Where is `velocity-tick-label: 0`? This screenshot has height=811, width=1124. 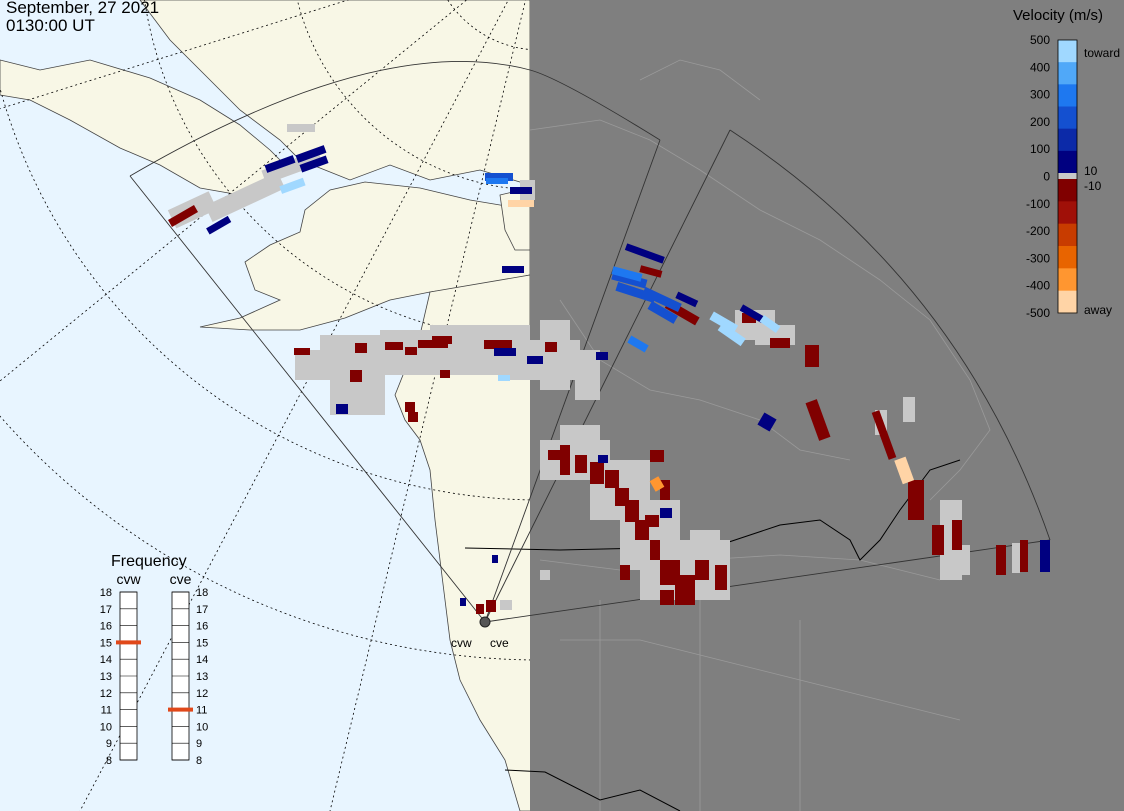 velocity-tick-label: 0 is located at coordinates (1046, 177).